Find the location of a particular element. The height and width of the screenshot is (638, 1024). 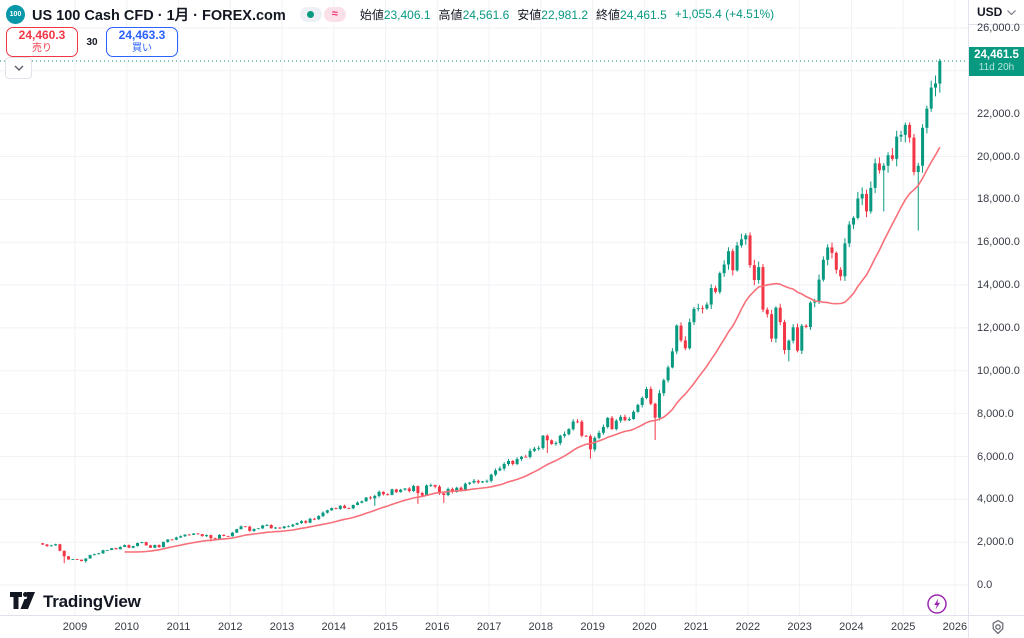

brand-name: TradingView is located at coordinates (92, 601).